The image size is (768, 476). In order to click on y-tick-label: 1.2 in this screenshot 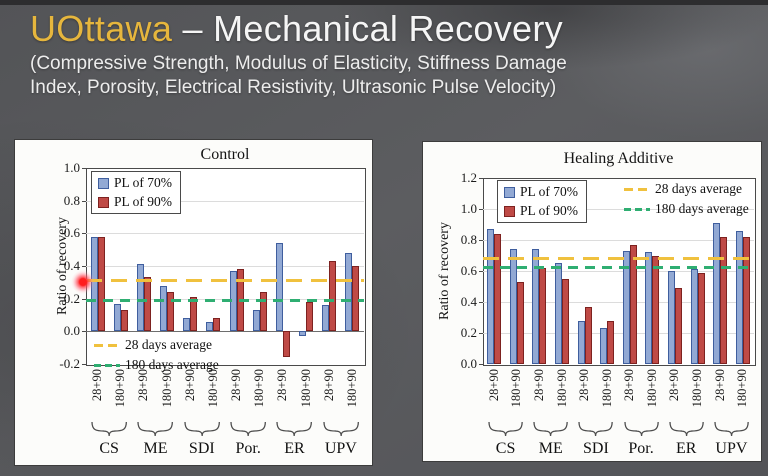, I will do `click(468, 177)`.